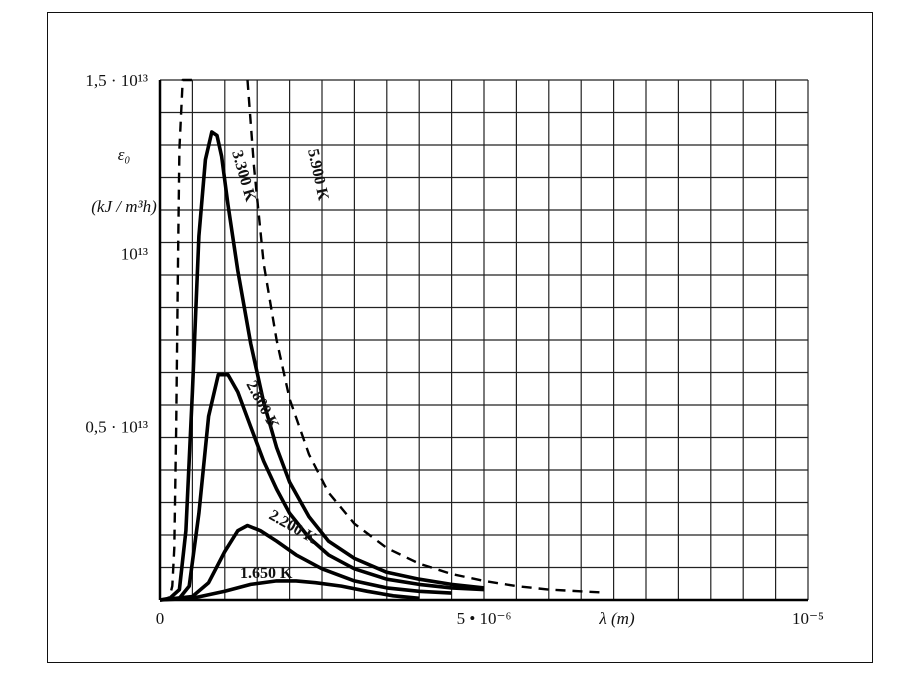 The height and width of the screenshot is (679, 924). I want to click on x-axis-label: λ (m), so click(616, 618).